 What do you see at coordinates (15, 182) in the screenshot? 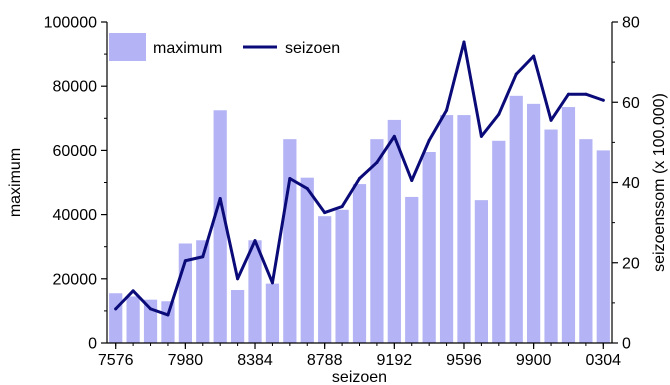
I see `y-axis-title: maximum` at bounding box center [15, 182].